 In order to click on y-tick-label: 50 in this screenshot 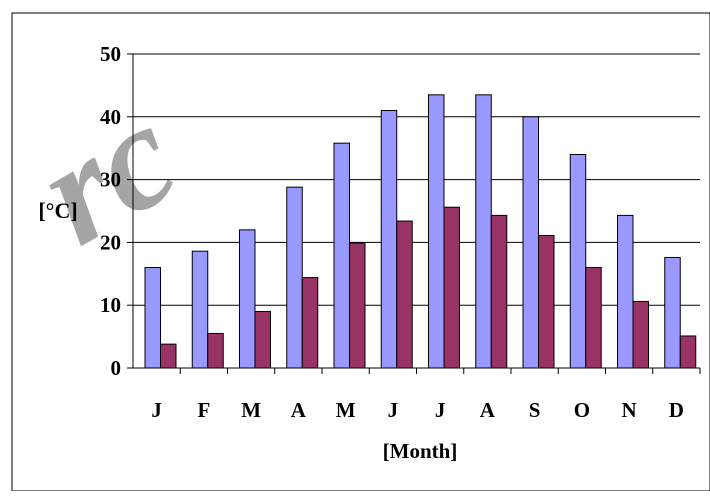, I will do `click(110, 54)`.